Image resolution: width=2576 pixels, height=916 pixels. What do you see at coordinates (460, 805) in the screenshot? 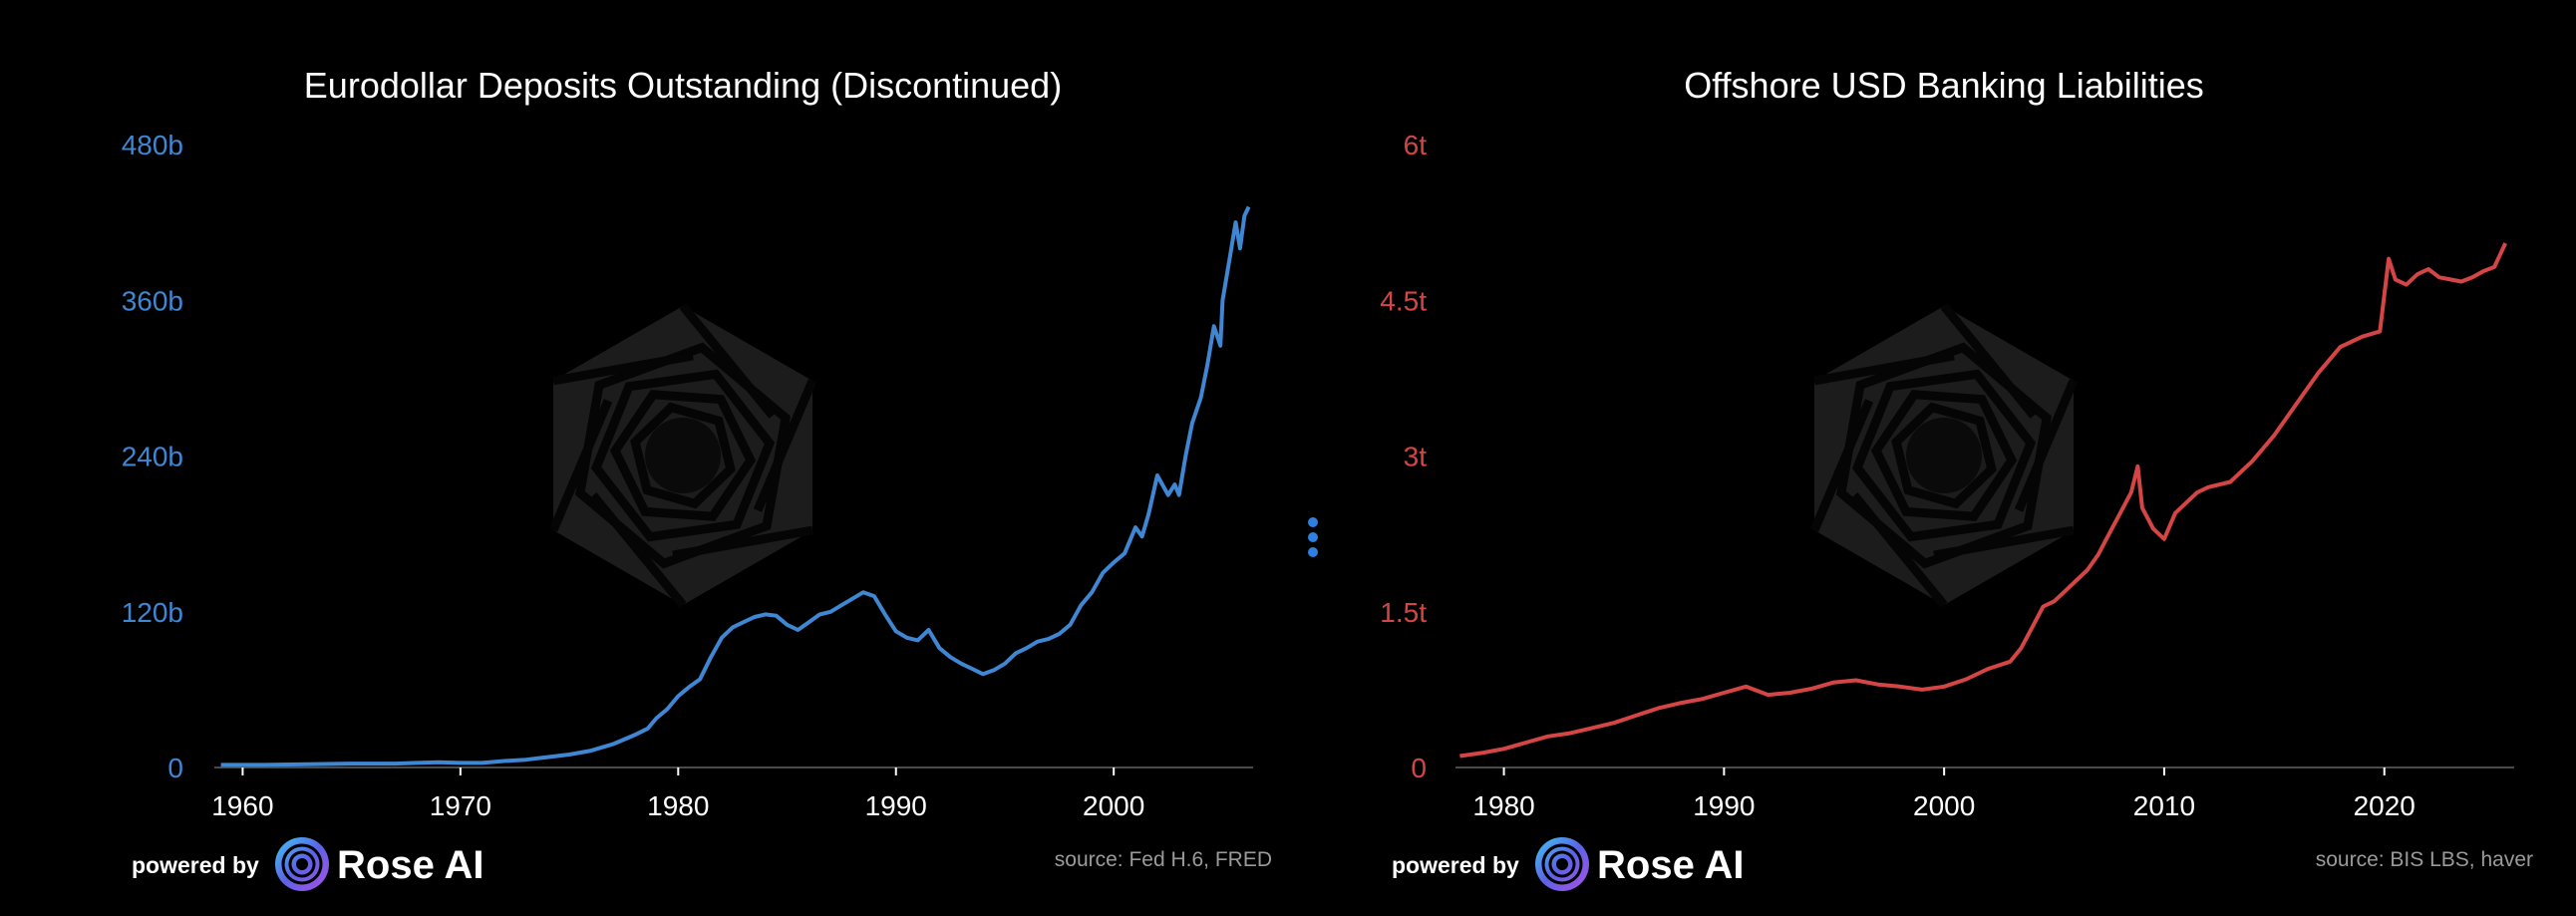
I see `left-x-tick-label: 1970` at bounding box center [460, 805].